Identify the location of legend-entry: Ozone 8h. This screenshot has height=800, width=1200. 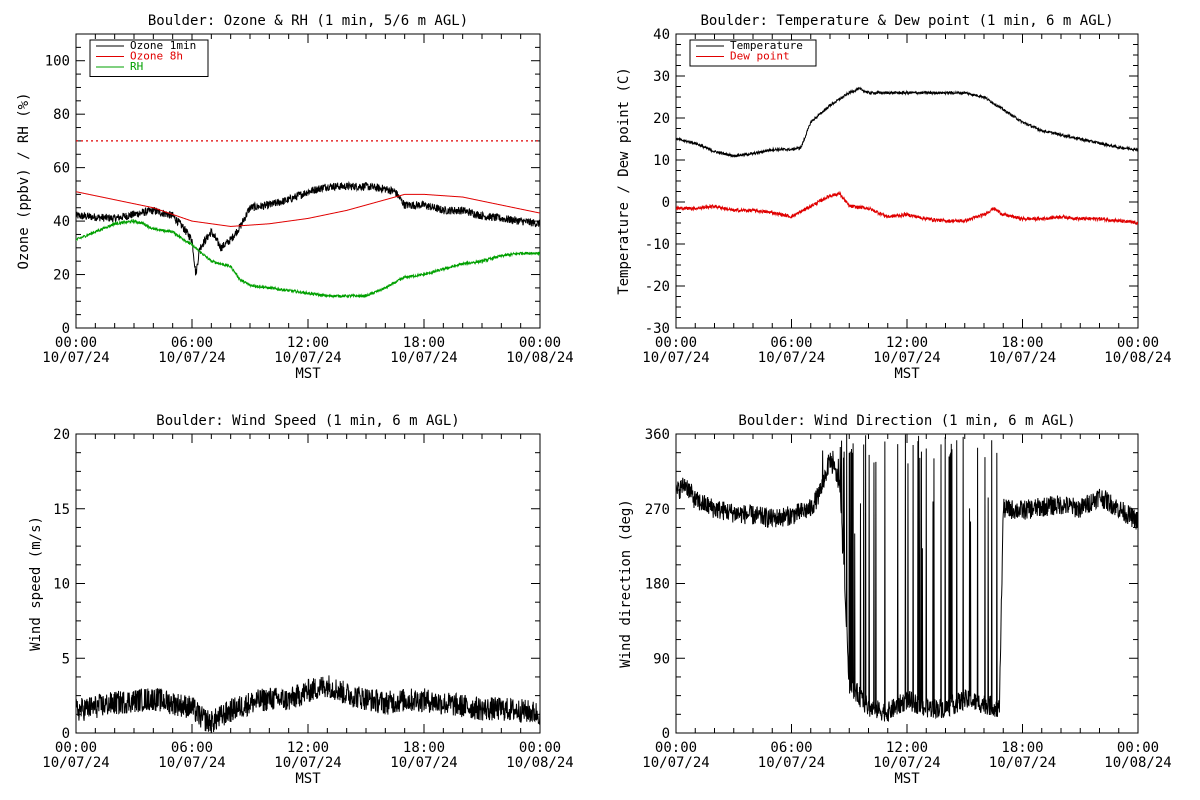
(156, 56).